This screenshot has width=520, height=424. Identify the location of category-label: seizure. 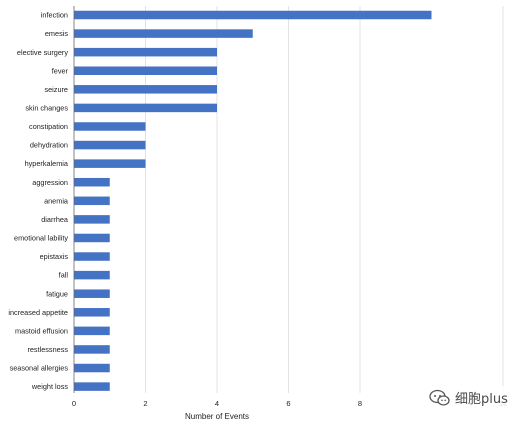
(56, 89).